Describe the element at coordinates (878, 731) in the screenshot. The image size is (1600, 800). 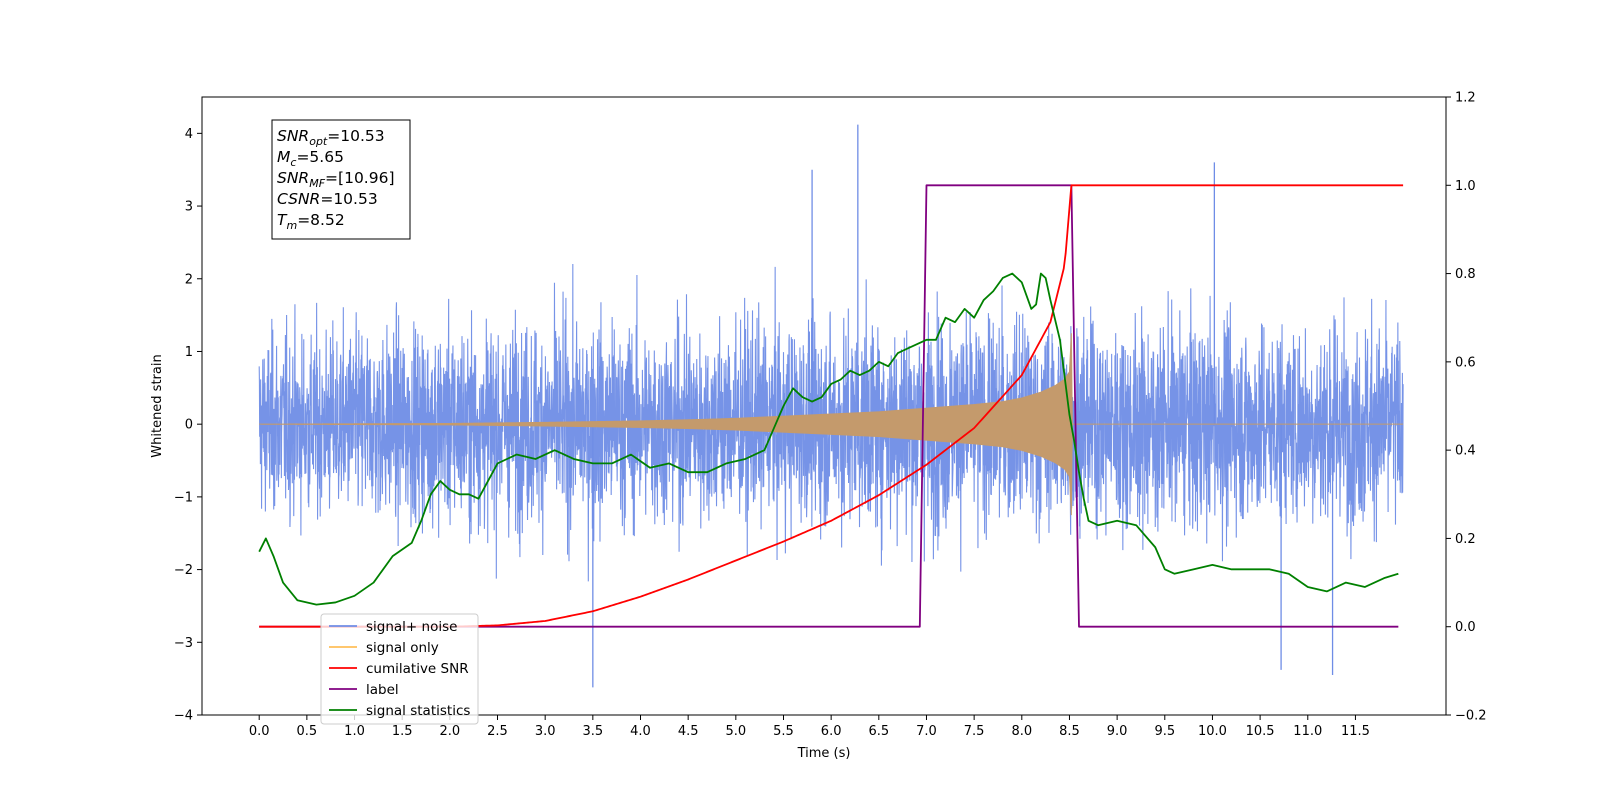
I see `x-tick-label: 6.5` at that location.